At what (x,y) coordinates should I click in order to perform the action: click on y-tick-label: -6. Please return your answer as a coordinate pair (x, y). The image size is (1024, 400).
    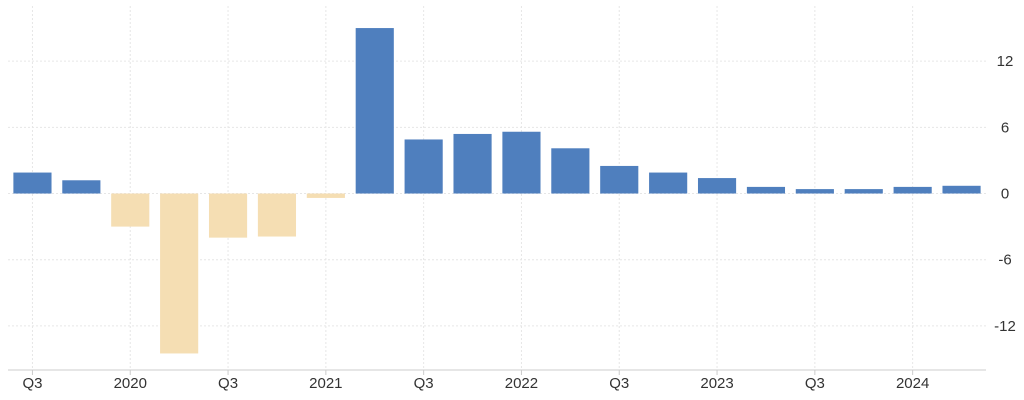
    Looking at the image, I should click on (1004, 260).